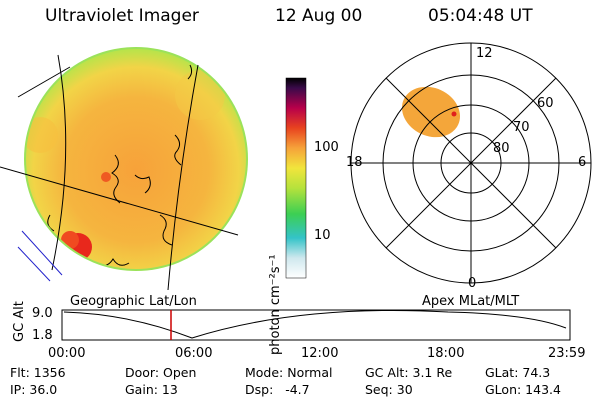 Image resolution: width=600 pixels, height=400 pixels. What do you see at coordinates (389, 389) in the screenshot?
I see `info-seq: Seq: 30` at bounding box center [389, 389].